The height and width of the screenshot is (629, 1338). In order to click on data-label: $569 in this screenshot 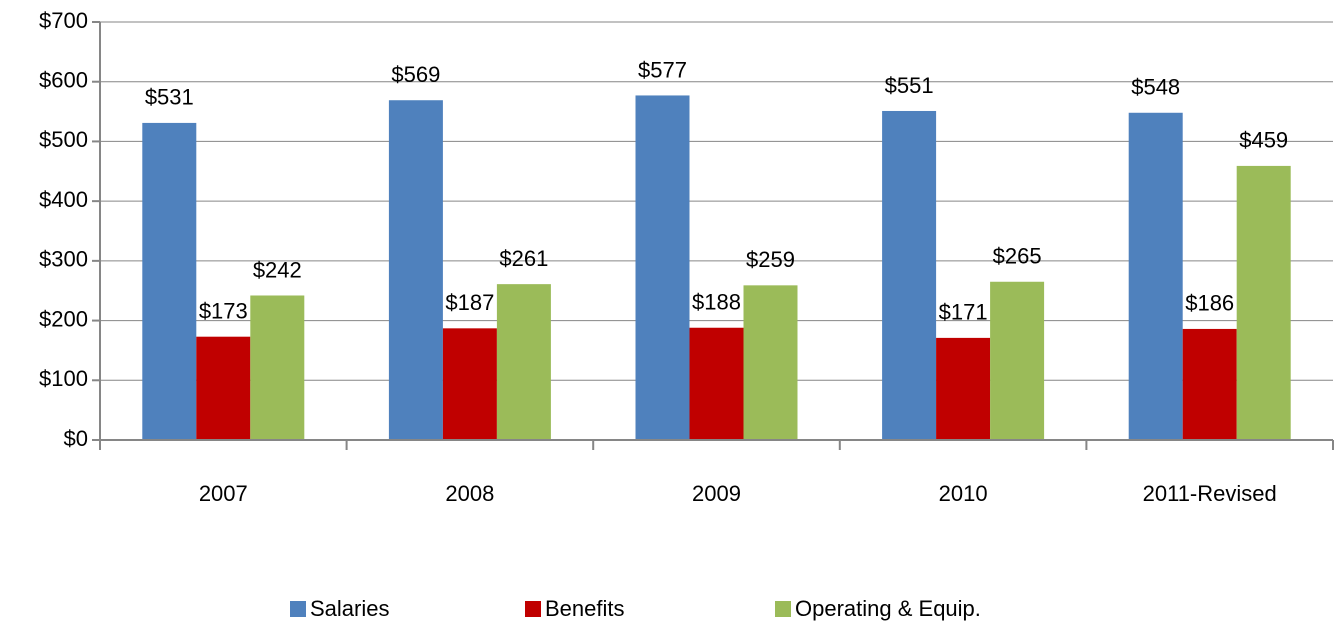, I will do `click(415, 74)`.